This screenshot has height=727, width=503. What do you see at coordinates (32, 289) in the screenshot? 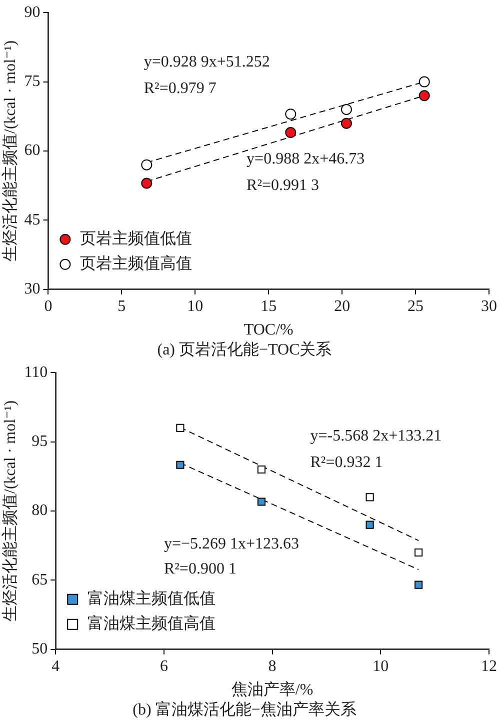
I see `y-tick-label: 30` at bounding box center [32, 289].